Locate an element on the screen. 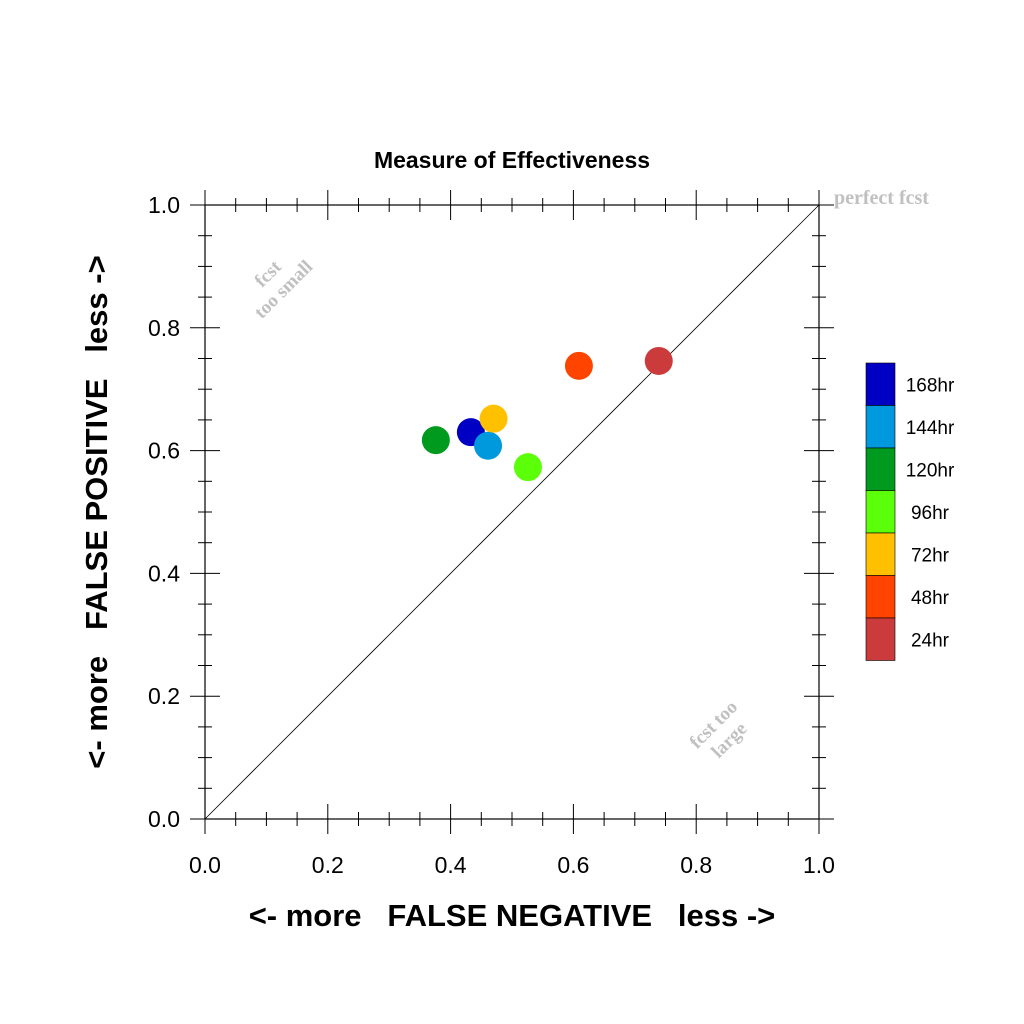 The image size is (1024, 1024). data-point-48hr is located at coordinates (578, 365).